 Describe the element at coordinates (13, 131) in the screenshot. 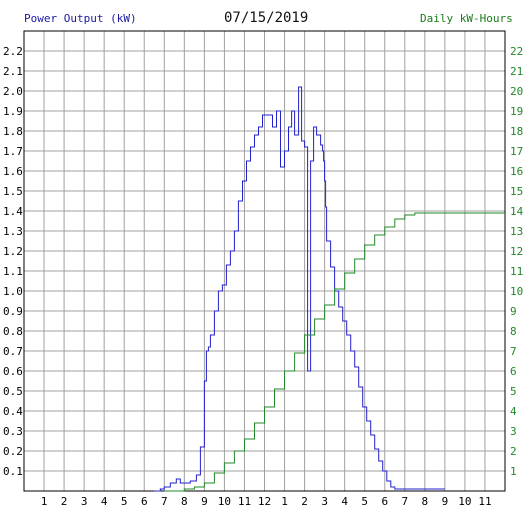

I see `y-tick-label-left: 1.8` at that location.